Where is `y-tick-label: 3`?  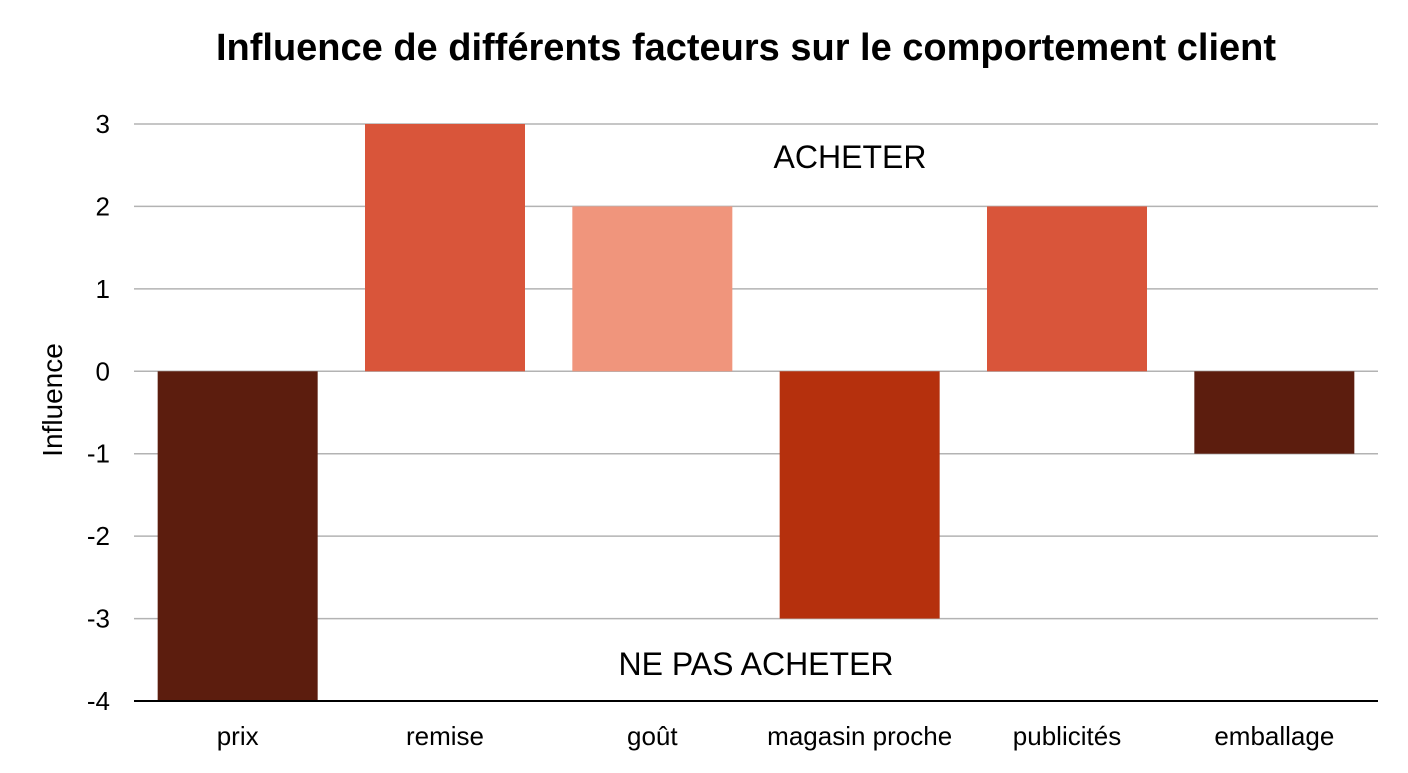 y-tick-label: 3 is located at coordinates (103, 124).